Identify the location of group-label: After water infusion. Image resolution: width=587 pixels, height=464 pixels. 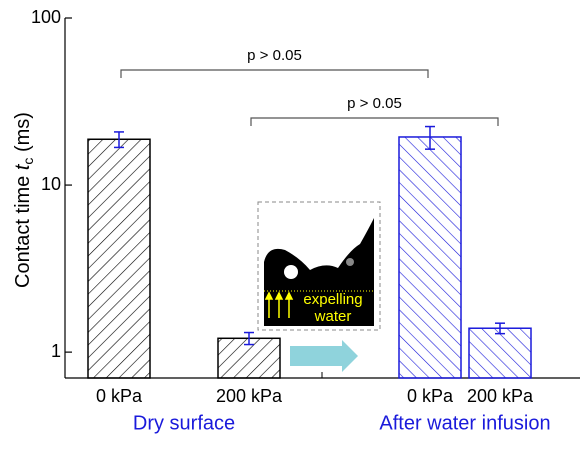
(464, 423).